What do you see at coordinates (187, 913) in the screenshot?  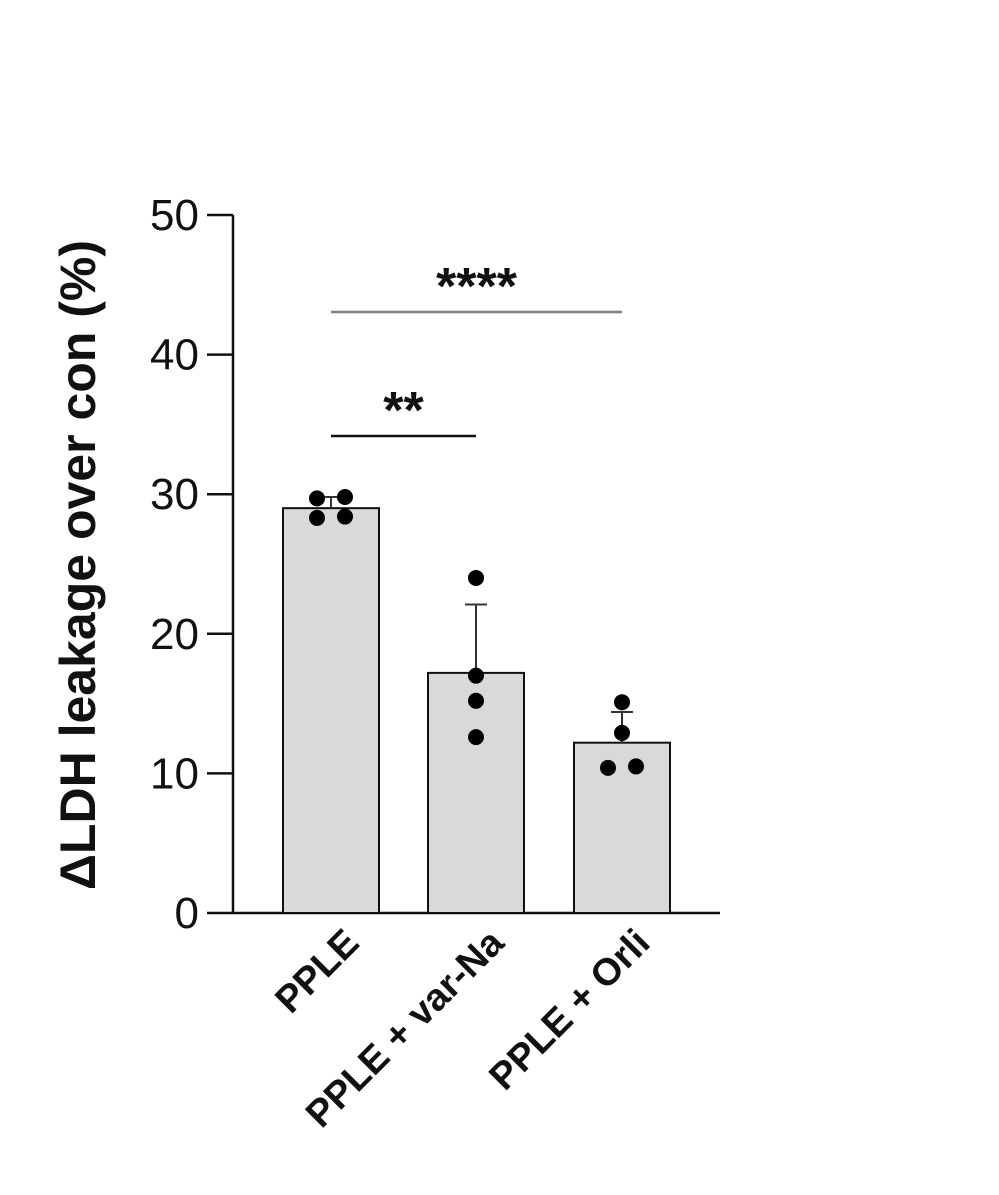 I see `y-tick-label: 0` at bounding box center [187, 913].